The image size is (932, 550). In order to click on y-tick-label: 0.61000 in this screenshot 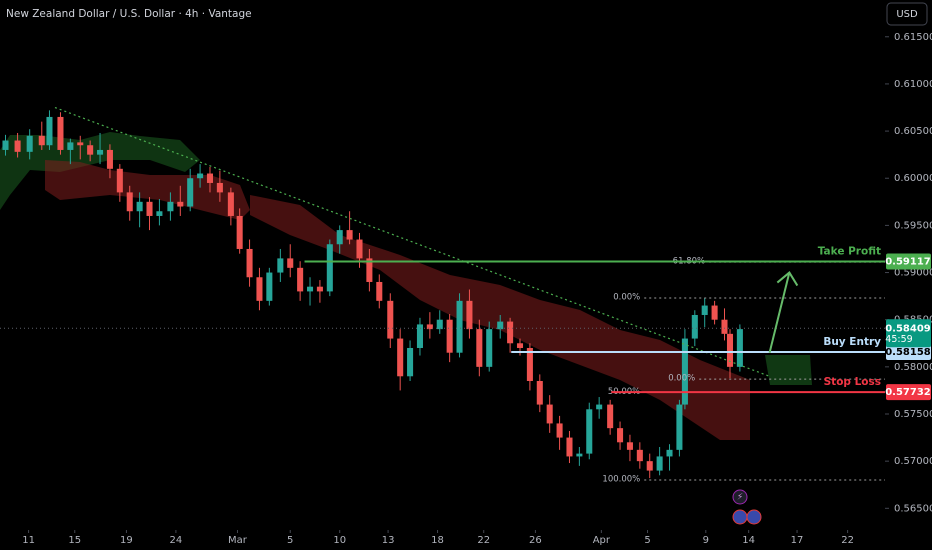, I will do `click(913, 84)`.